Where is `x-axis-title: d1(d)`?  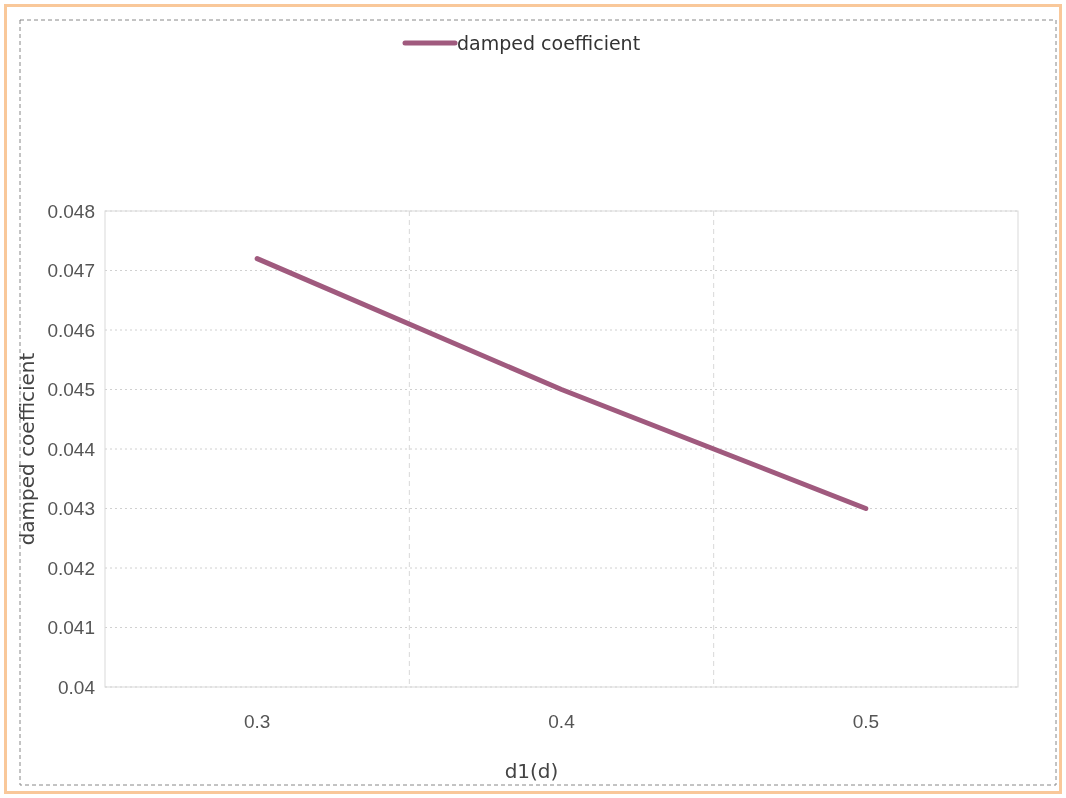 x-axis-title: d1(d) is located at coordinates (531, 771).